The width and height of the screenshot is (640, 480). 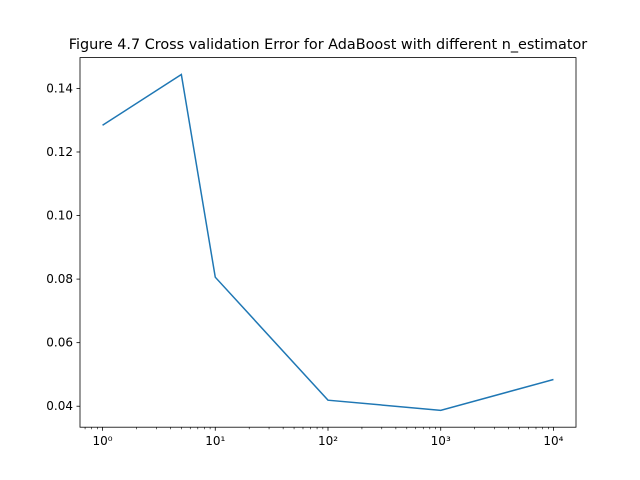 What do you see at coordinates (102, 441) in the screenshot?
I see `x-tick-label: 10⁰` at bounding box center [102, 441].